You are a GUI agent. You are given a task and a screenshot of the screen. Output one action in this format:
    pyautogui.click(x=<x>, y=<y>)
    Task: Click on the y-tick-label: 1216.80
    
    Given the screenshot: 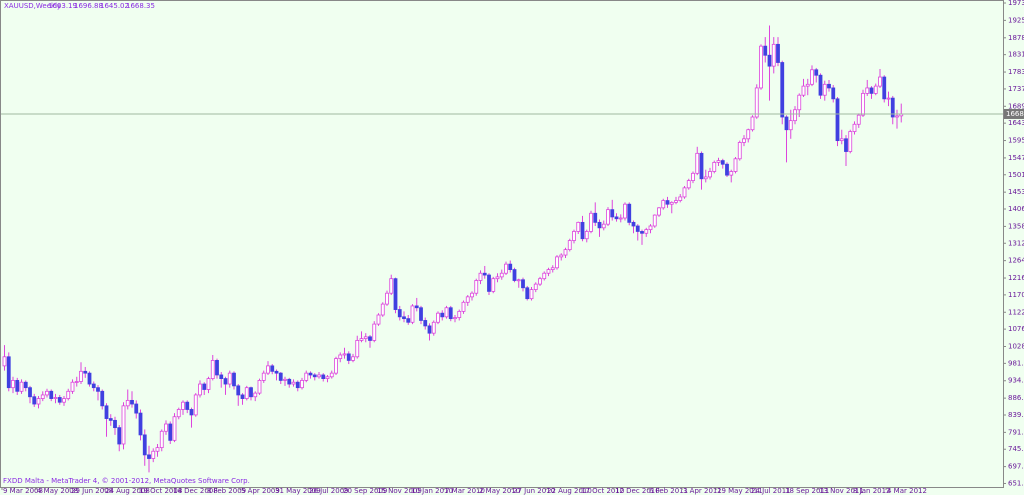 What is the action you would take?
    pyautogui.click(x=1016, y=278)
    